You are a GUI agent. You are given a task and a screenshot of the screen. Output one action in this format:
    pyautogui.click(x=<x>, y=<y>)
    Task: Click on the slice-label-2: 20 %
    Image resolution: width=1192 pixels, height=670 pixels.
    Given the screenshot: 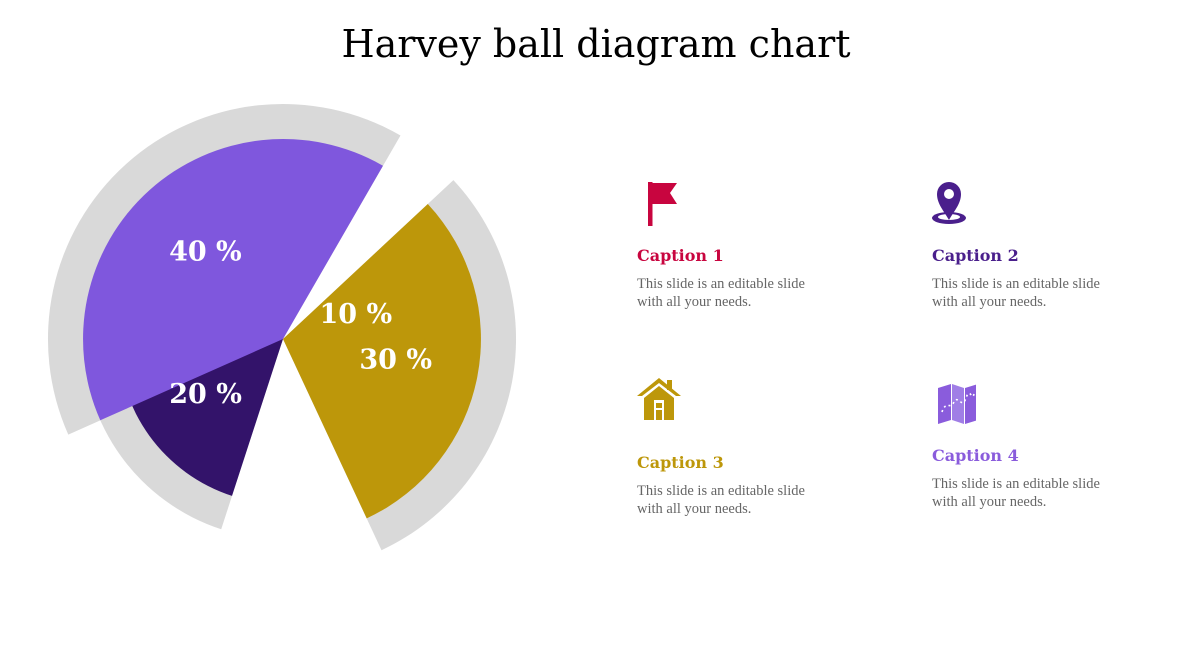 What is the action you would take?
    pyautogui.click(x=205, y=394)
    